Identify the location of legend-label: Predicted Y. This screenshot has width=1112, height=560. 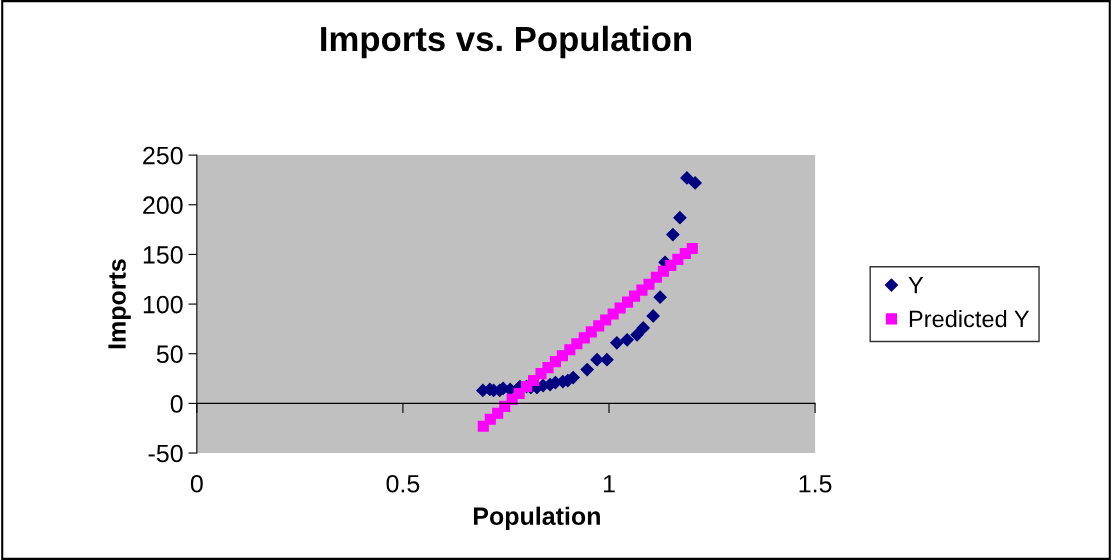
(969, 318).